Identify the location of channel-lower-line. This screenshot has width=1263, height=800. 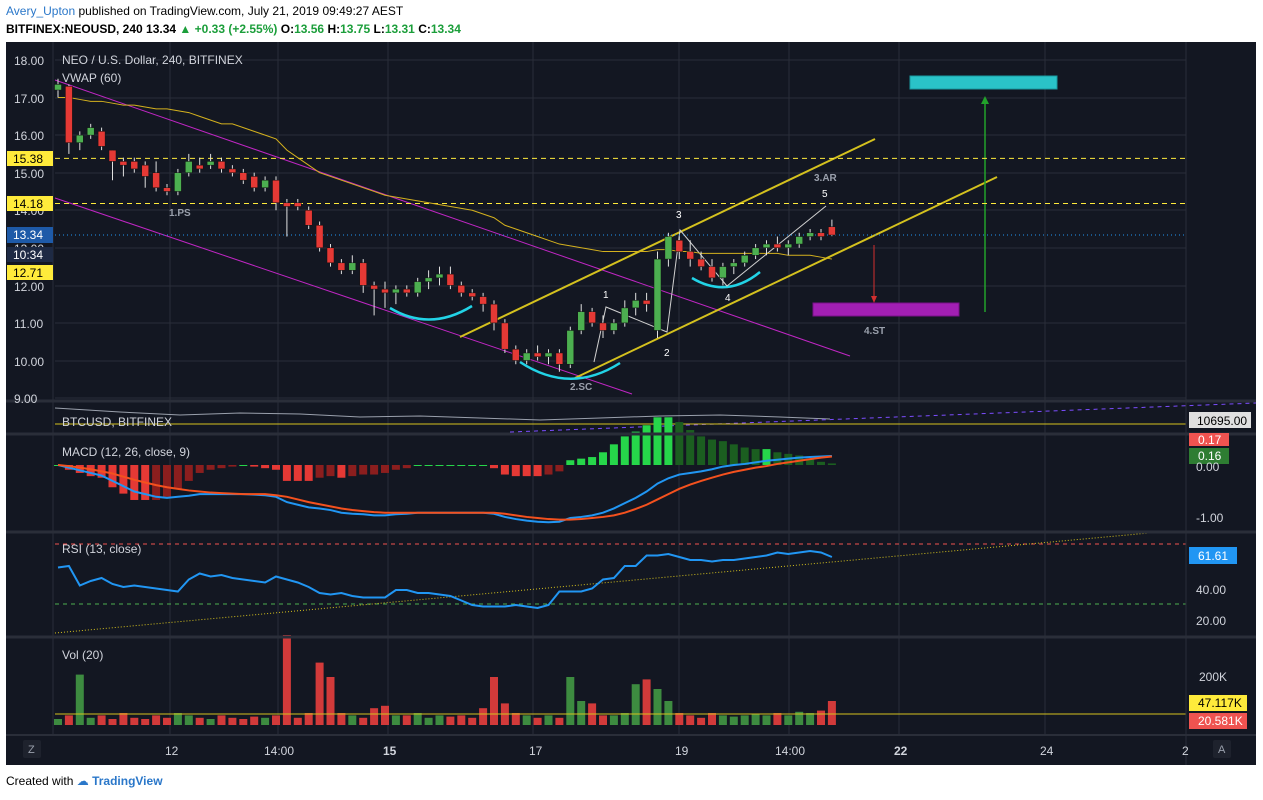
(786, 277).